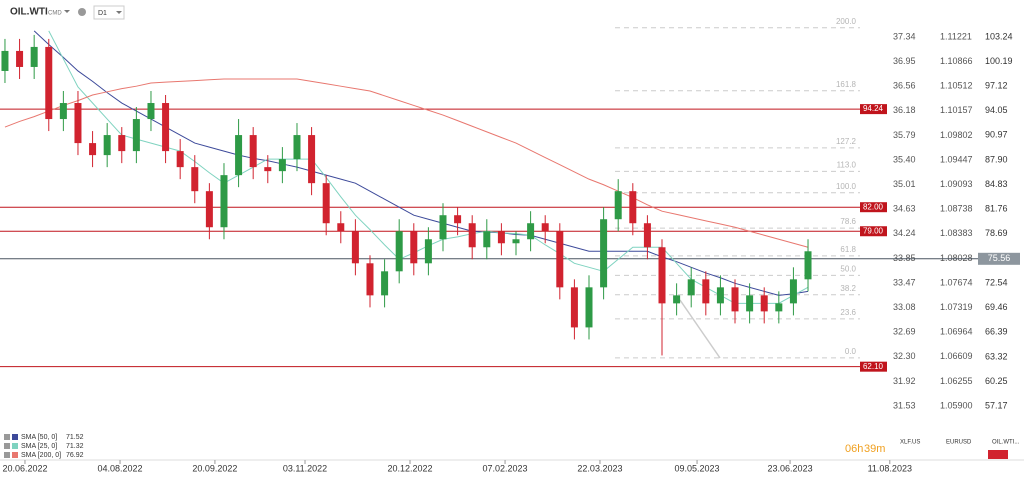 This screenshot has width=1024, height=480. What do you see at coordinates (996, 381) in the screenshot?
I see `y-tick-label: 60.25` at bounding box center [996, 381].